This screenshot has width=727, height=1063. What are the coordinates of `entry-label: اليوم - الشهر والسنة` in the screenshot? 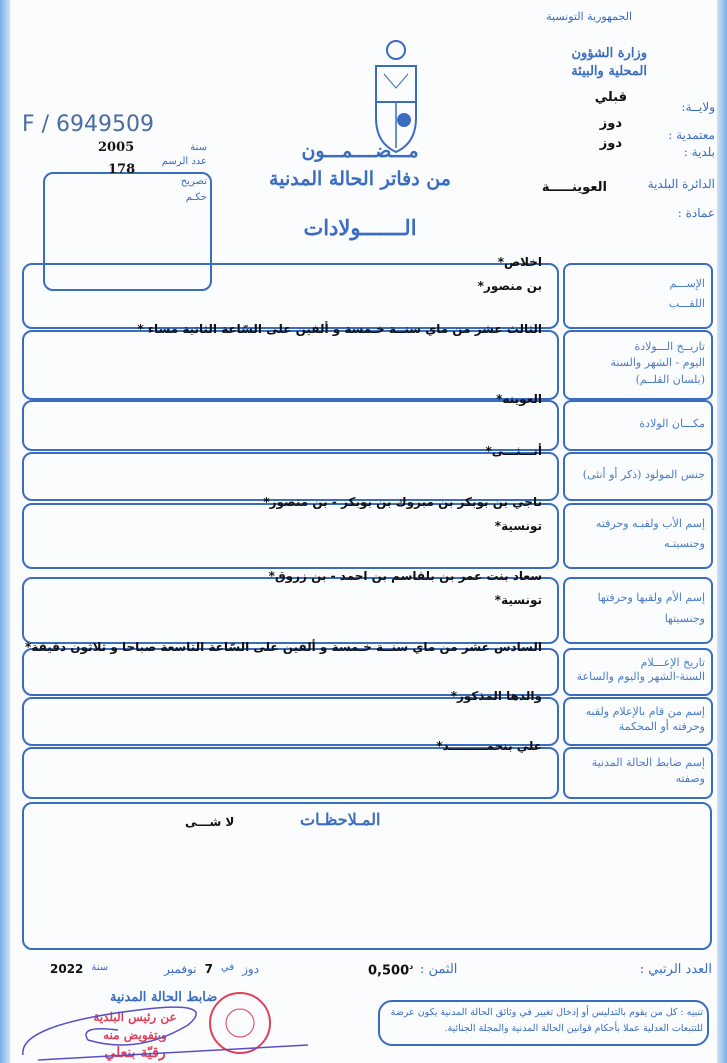 It's located at (657, 362).